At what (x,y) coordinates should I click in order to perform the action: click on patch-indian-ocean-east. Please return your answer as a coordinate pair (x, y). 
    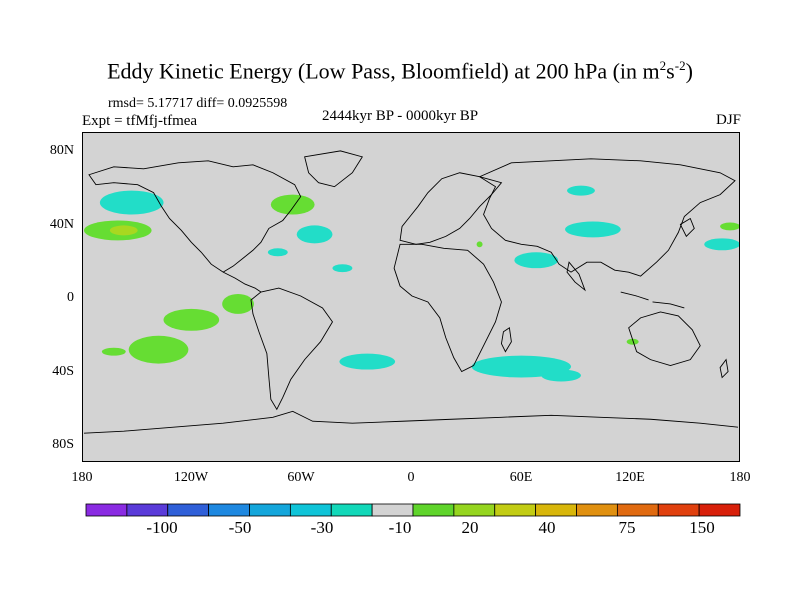
    Looking at the image, I should click on (561, 375).